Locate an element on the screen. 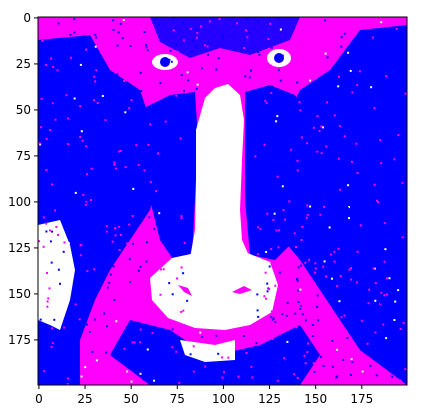  x-tick-label: 100 is located at coordinates (223, 399).